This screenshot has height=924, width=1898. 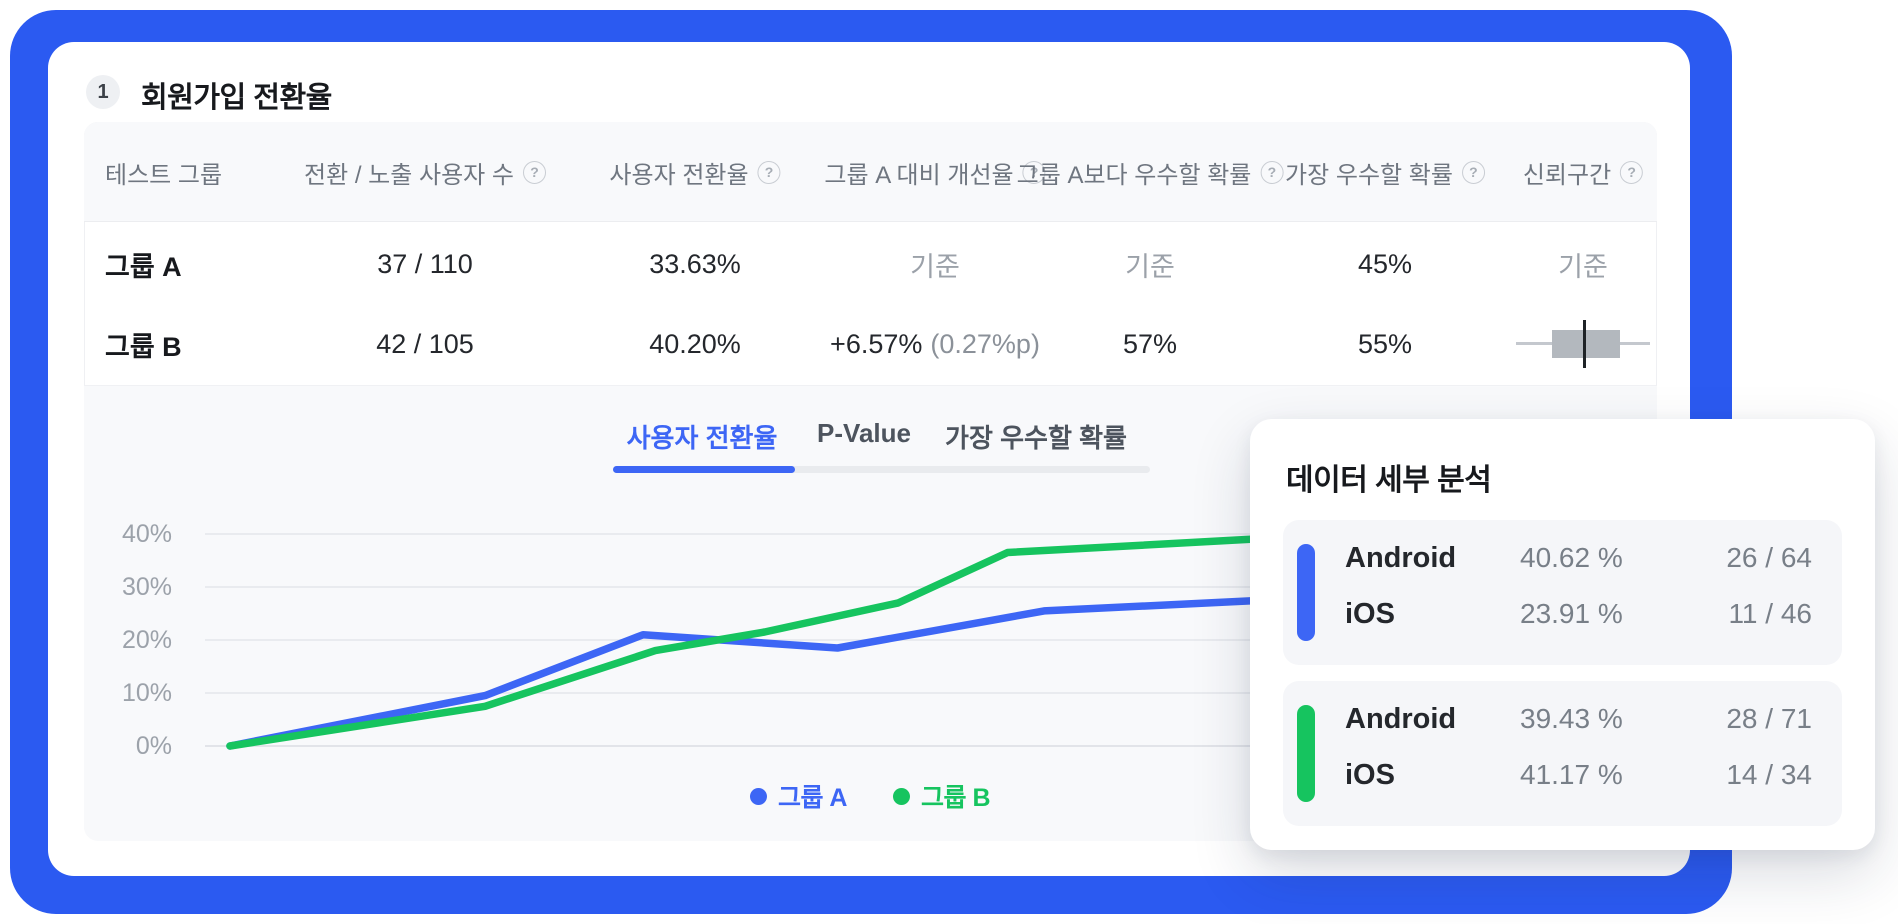 What do you see at coordinates (919, 175) in the screenshot?
I see `column-label: 그룹 A 대비 개선율` at bounding box center [919, 175].